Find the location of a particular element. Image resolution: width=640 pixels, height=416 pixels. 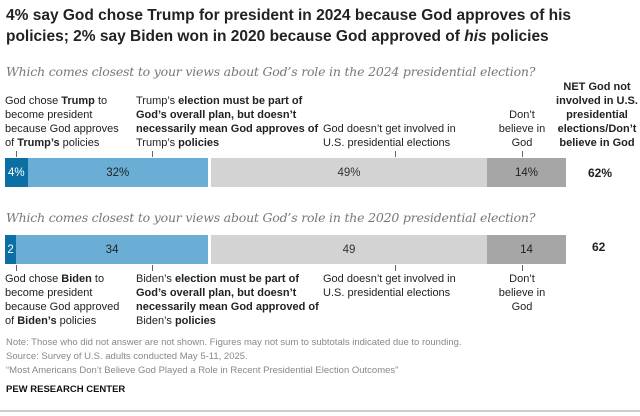

bar-value-label: 49% is located at coordinates (349, 172).